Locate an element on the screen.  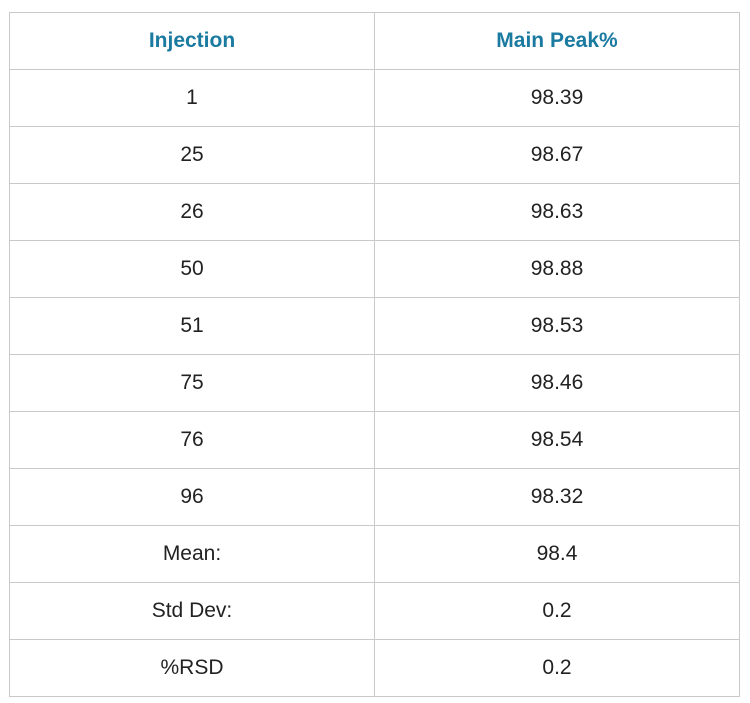
table-row: 26 98.63 is located at coordinates (374, 212).